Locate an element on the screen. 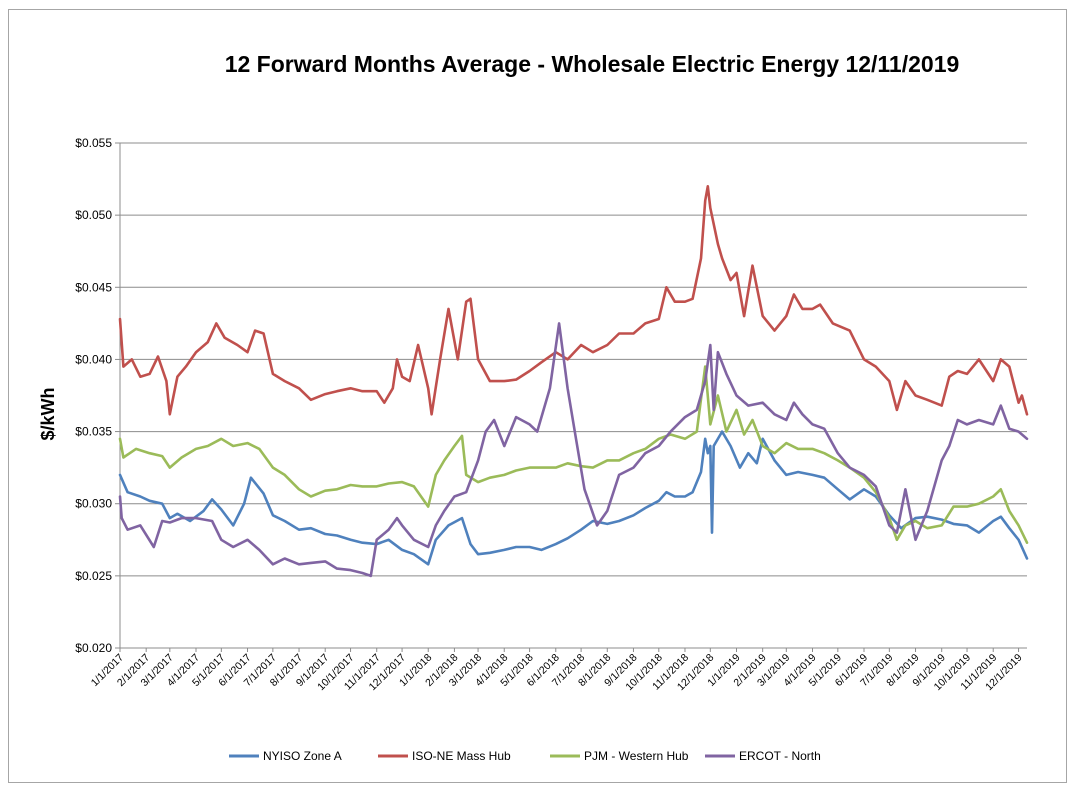  series-line-nyiso-zone-a is located at coordinates (573, 498).